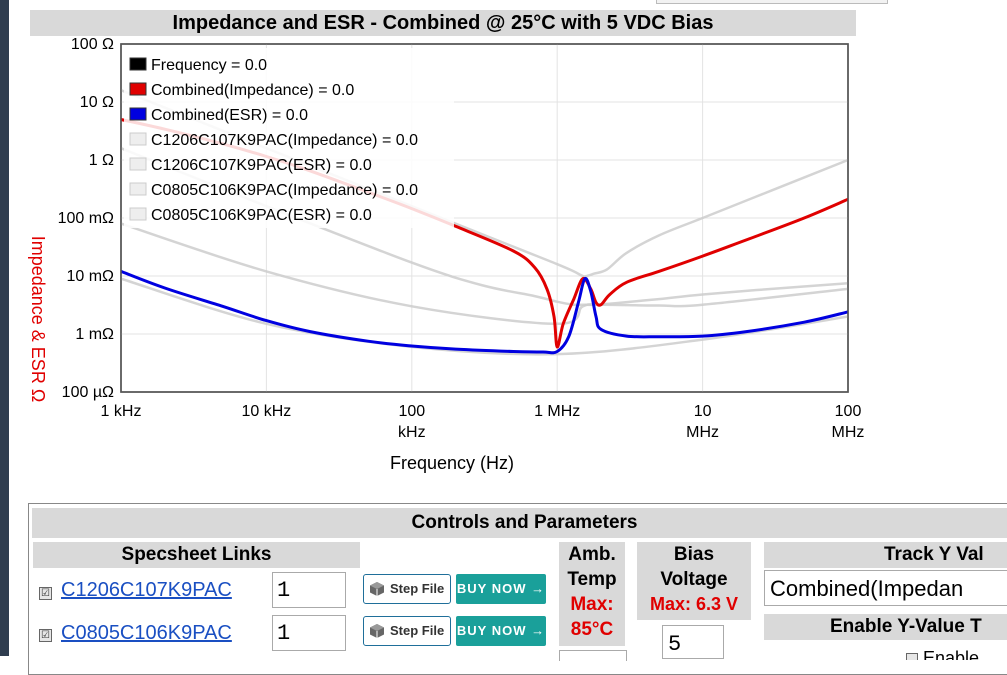  I want to click on specsheet-header: Specsheet Links, so click(196, 555).